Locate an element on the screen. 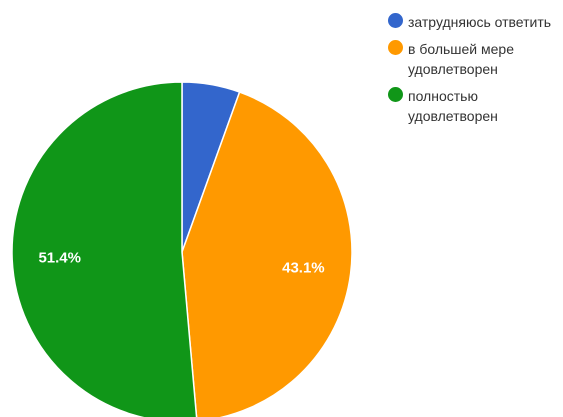 This screenshot has height=417, width=563. legend-item-1: в большей мере удовлетворен is located at coordinates (473, 59).